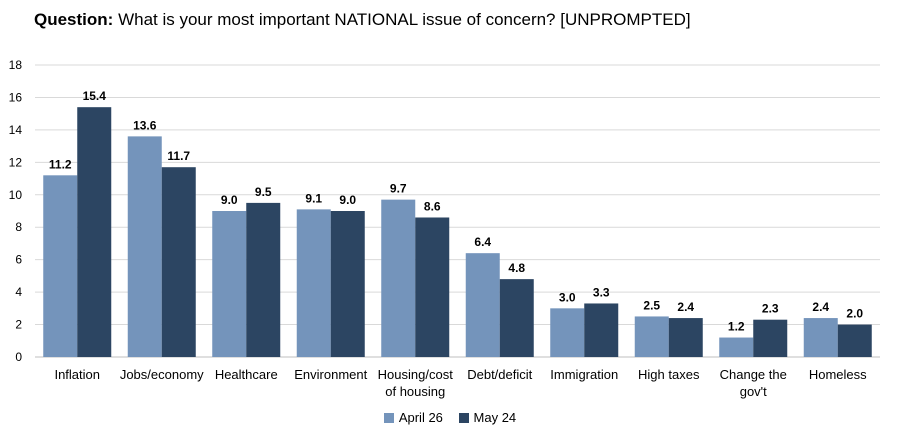 The image size is (900, 430). I want to click on y-tick-label: 2, so click(18, 325).